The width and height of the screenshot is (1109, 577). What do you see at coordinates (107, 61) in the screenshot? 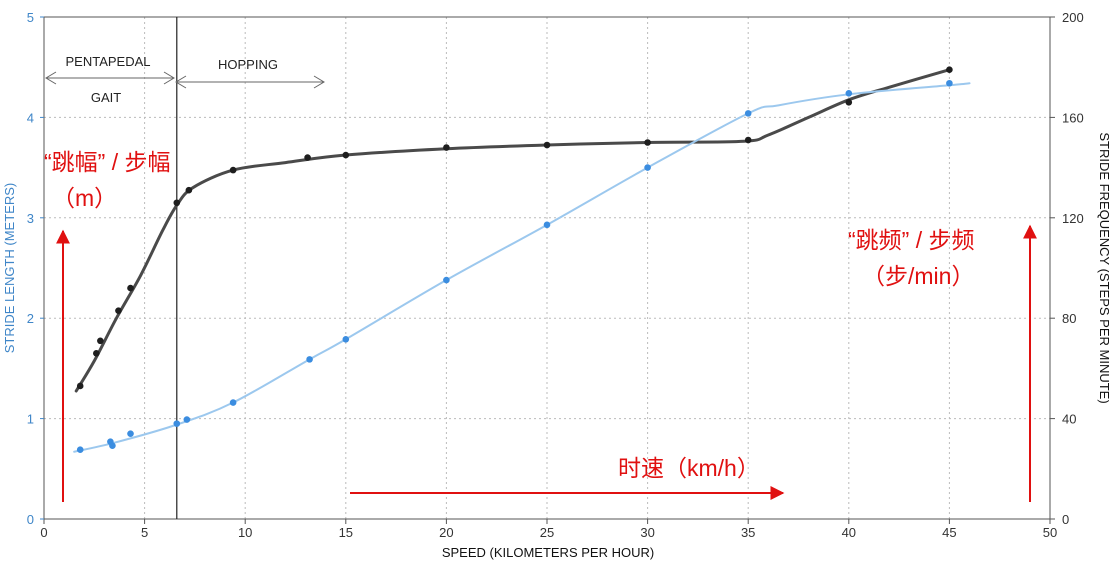
I see `pentapedal-label: PENTAPEDAL` at bounding box center [107, 61].